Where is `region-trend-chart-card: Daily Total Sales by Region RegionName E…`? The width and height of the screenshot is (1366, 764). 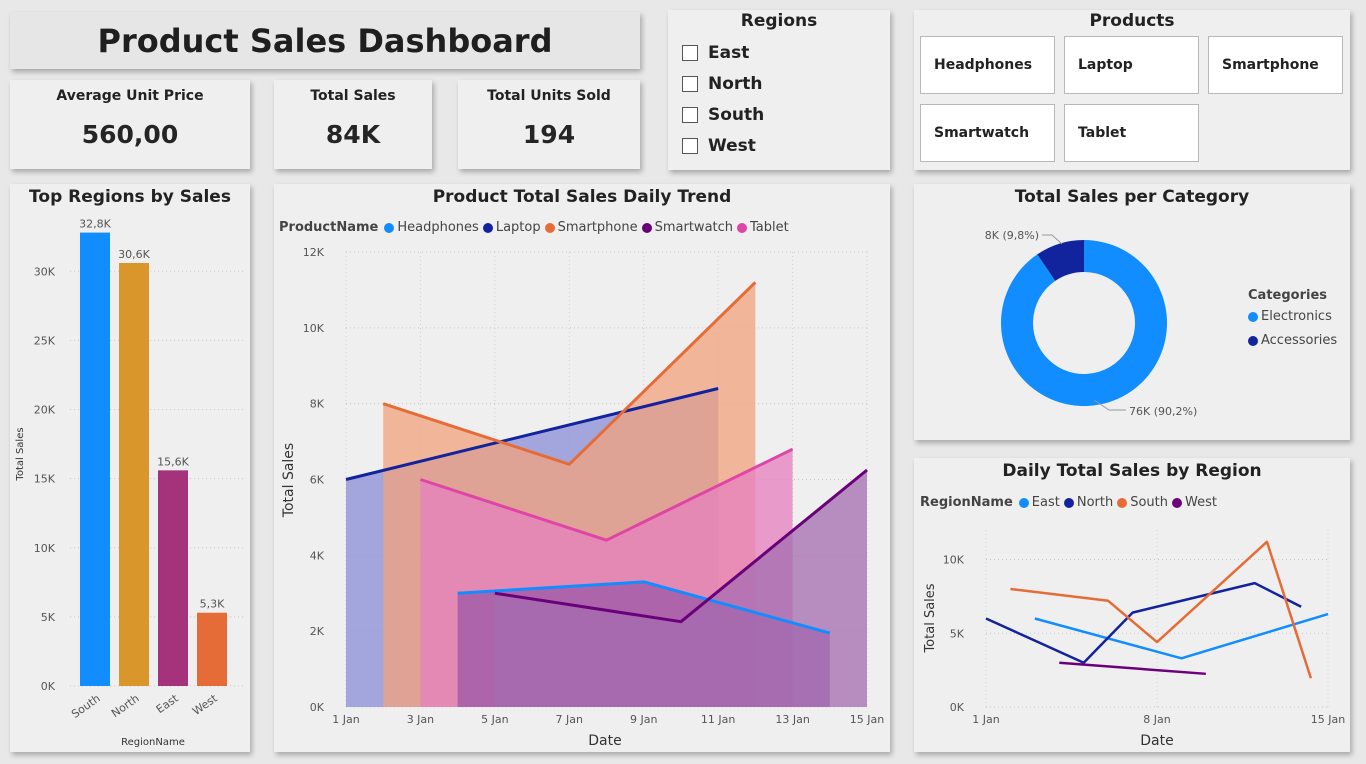 region-trend-chart-card: Daily Total Sales by Region RegionName E… is located at coordinates (1132, 605).